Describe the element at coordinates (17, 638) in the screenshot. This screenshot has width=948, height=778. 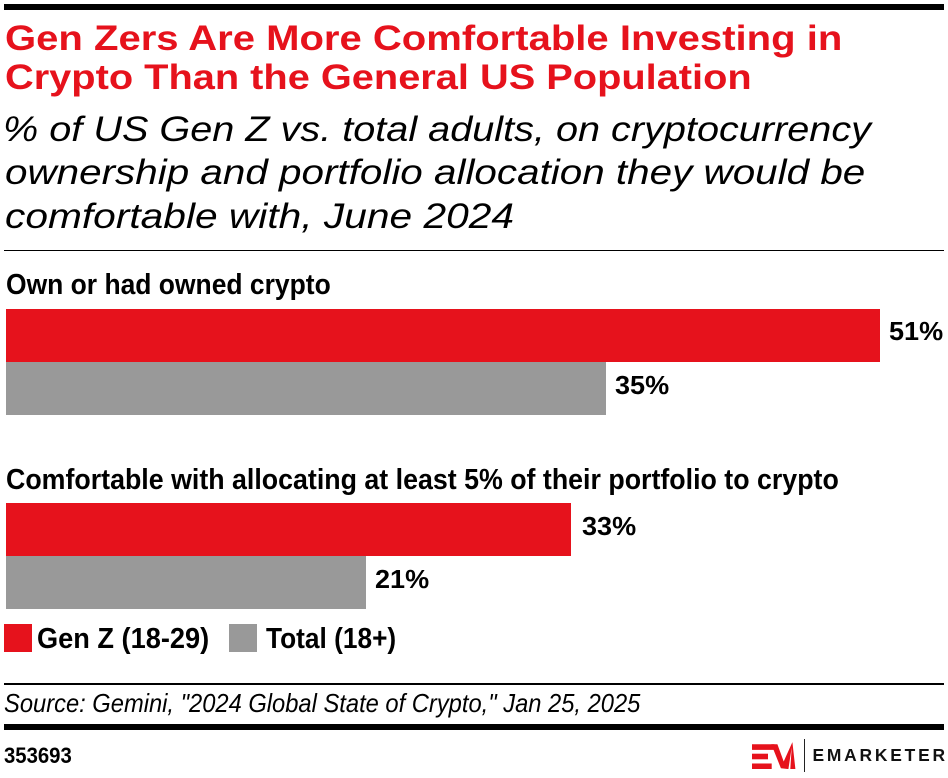
I see `legend-swatch-genz` at that location.